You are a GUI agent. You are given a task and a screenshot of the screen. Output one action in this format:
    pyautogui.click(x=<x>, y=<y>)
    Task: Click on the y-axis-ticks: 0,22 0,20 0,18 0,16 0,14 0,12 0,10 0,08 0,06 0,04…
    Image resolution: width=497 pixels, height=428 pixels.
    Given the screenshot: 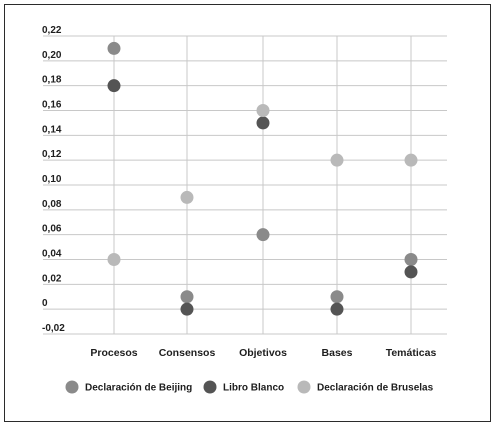 What is the action you would take?
    pyautogui.click(x=53, y=179)
    